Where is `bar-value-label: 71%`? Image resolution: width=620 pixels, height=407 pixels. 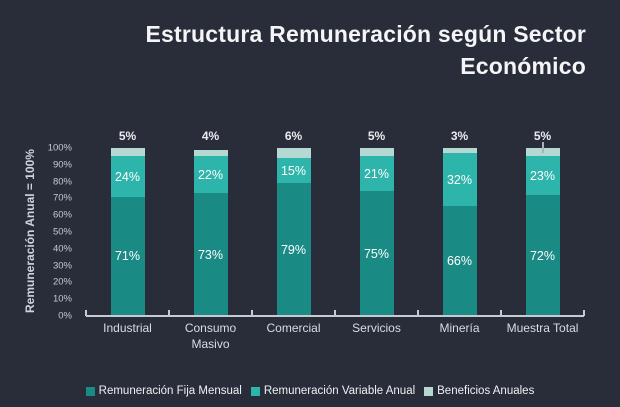
bar-value-label: 71% is located at coordinates (127, 256).